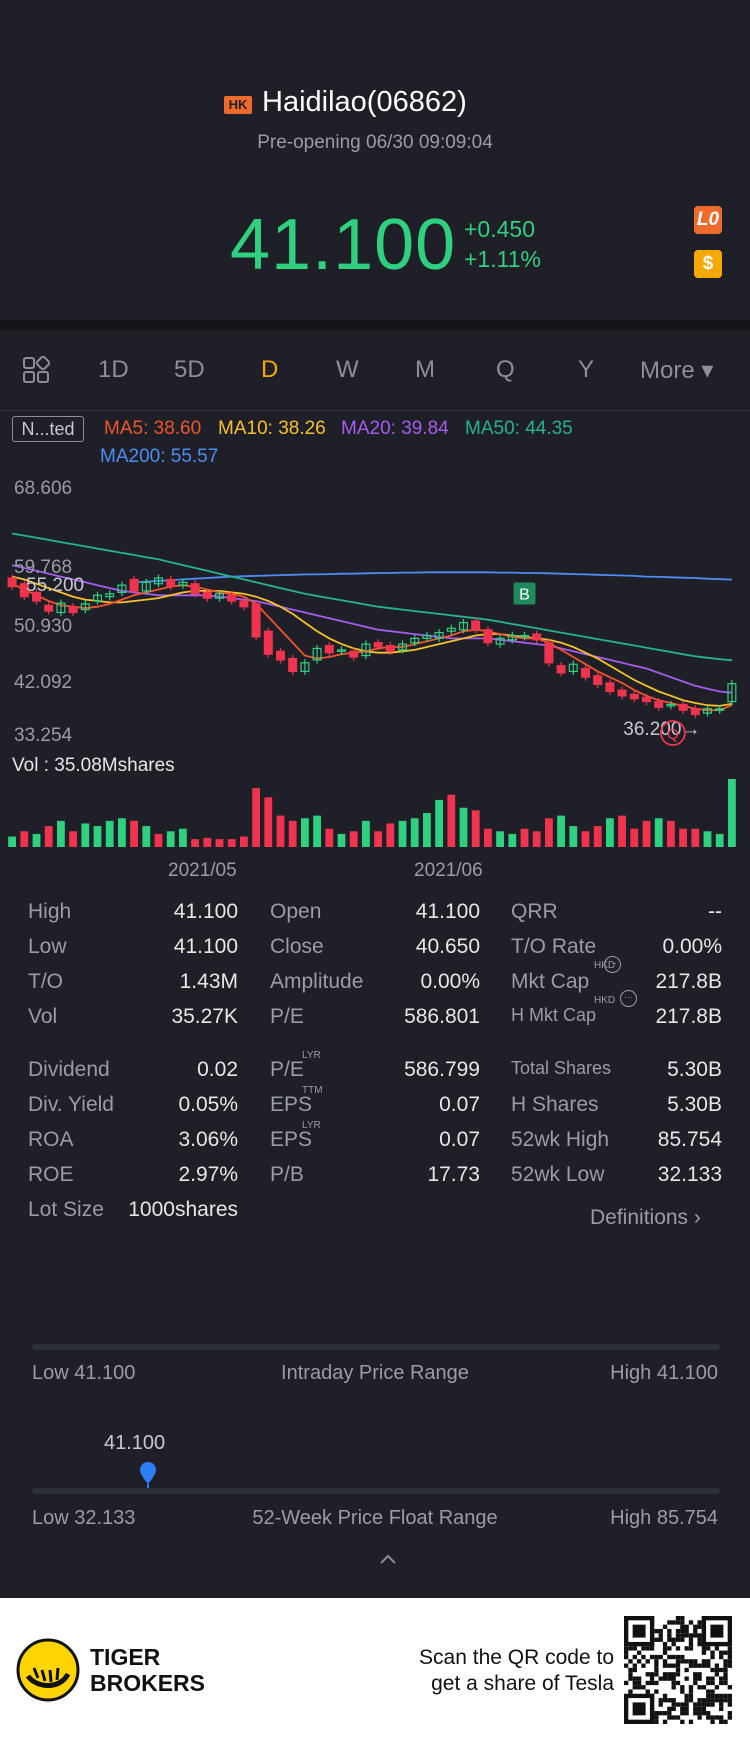 Image resolution: width=750 pixels, height=1743 pixels. Describe the element at coordinates (708, 264) in the screenshot. I see `dollar-badge: $` at that location.